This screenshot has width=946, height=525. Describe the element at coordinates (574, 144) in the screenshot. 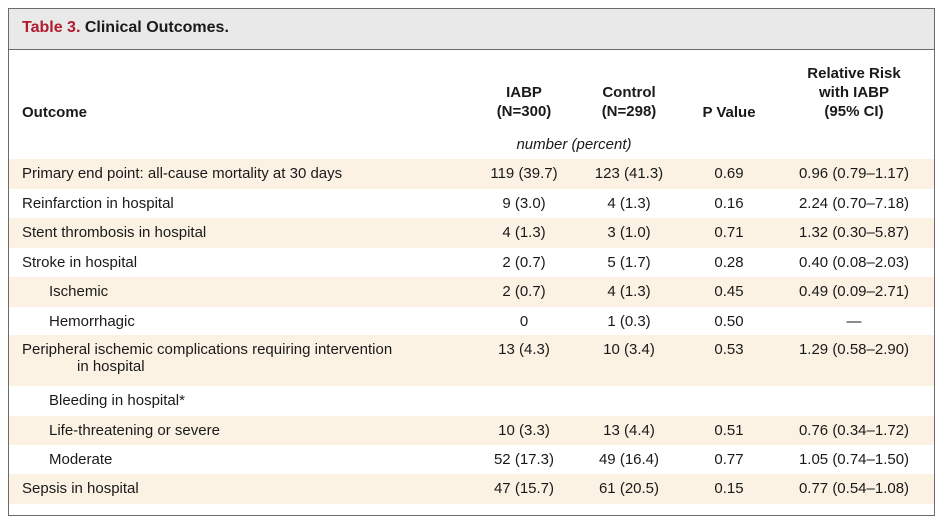

I see `units-label: number (percent)` at that location.